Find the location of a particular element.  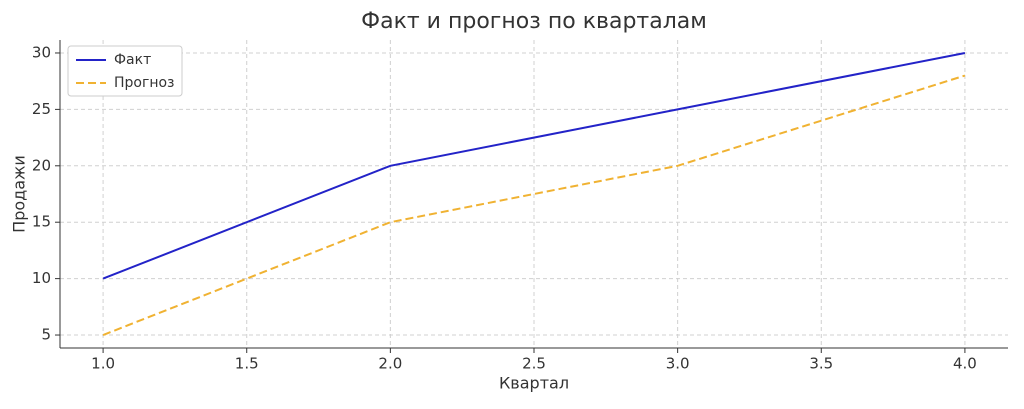

y-tick-label: 15 is located at coordinates (41, 222).